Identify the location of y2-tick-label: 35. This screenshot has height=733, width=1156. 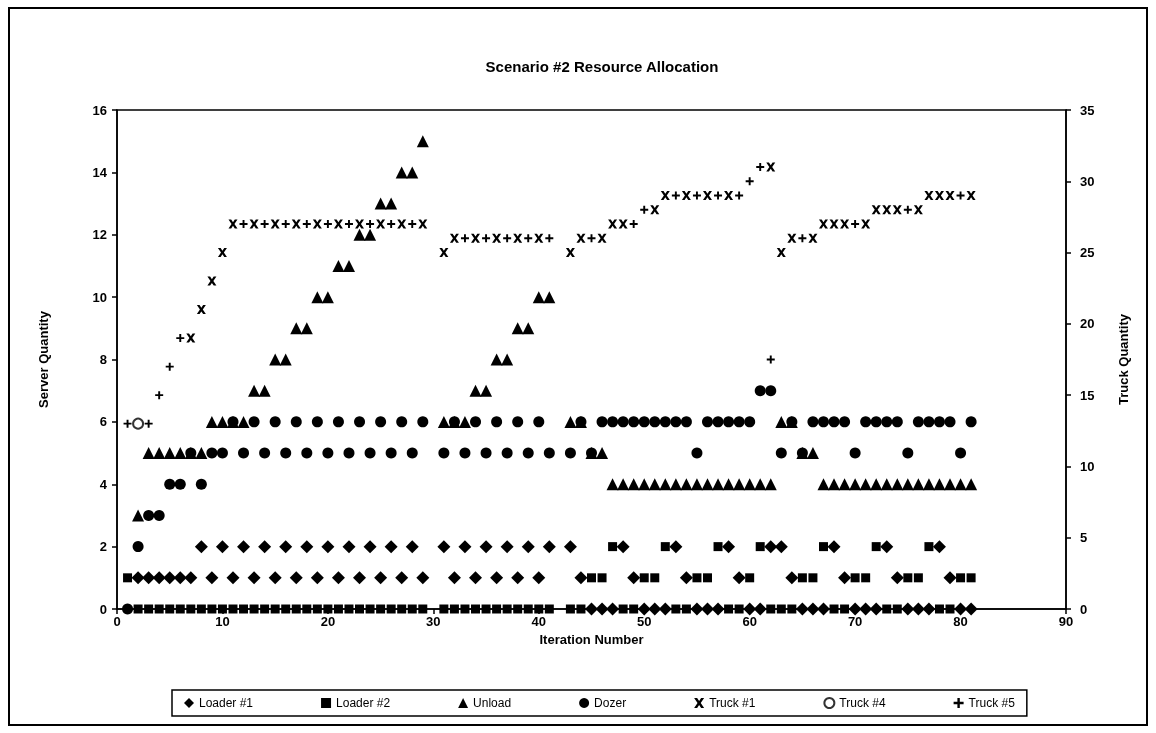
(1087, 110).